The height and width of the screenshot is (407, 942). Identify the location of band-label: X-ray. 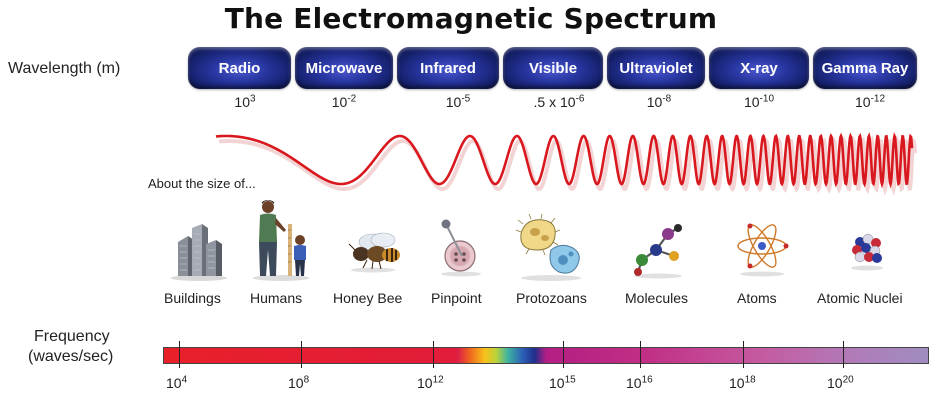
(759, 68).